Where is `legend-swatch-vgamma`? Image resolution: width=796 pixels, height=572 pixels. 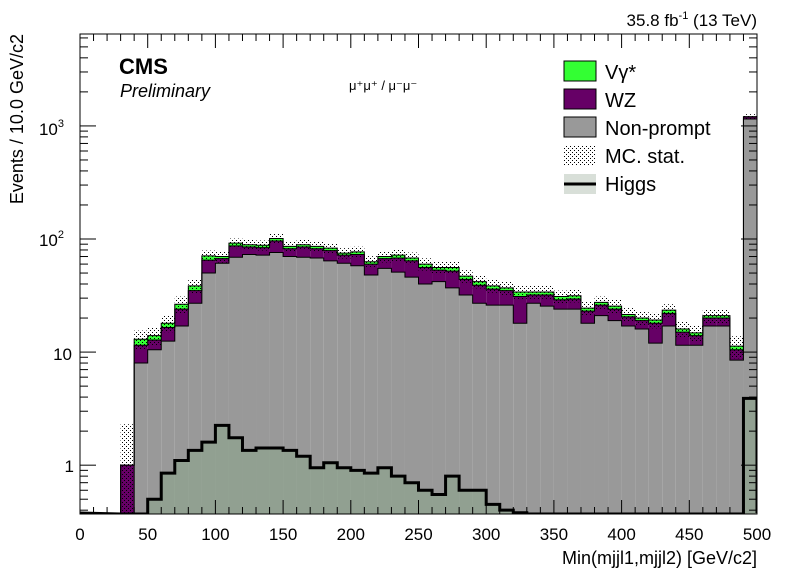
legend-swatch-vgamma is located at coordinates (580, 71).